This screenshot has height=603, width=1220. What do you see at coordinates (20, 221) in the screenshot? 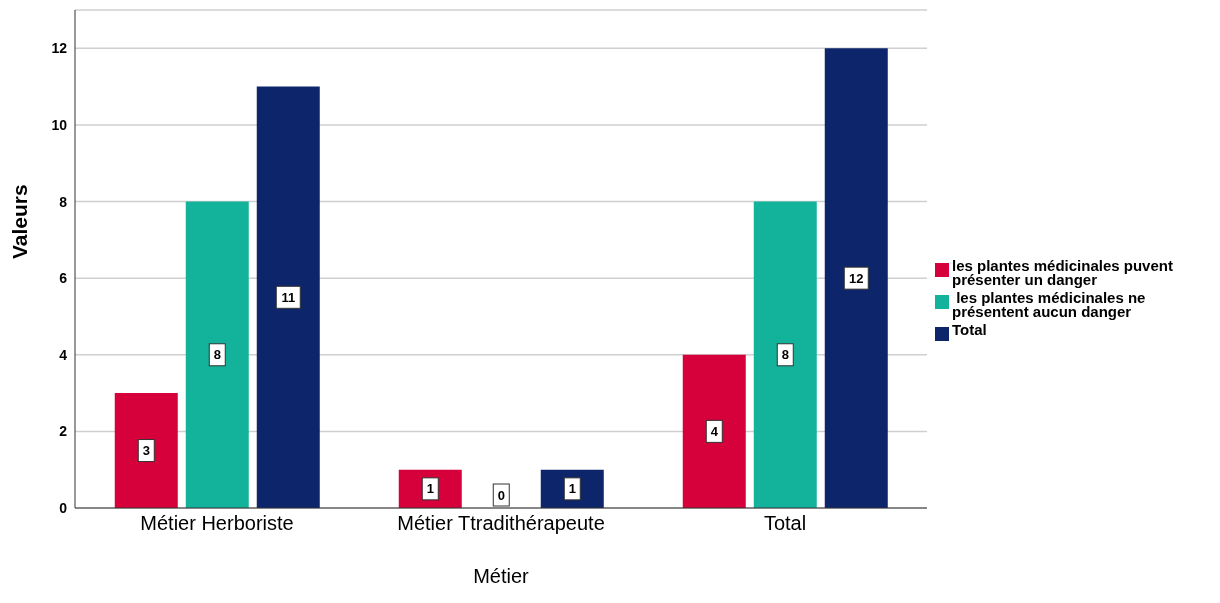
I see `y-axis-title: Valeurs` at bounding box center [20, 221].